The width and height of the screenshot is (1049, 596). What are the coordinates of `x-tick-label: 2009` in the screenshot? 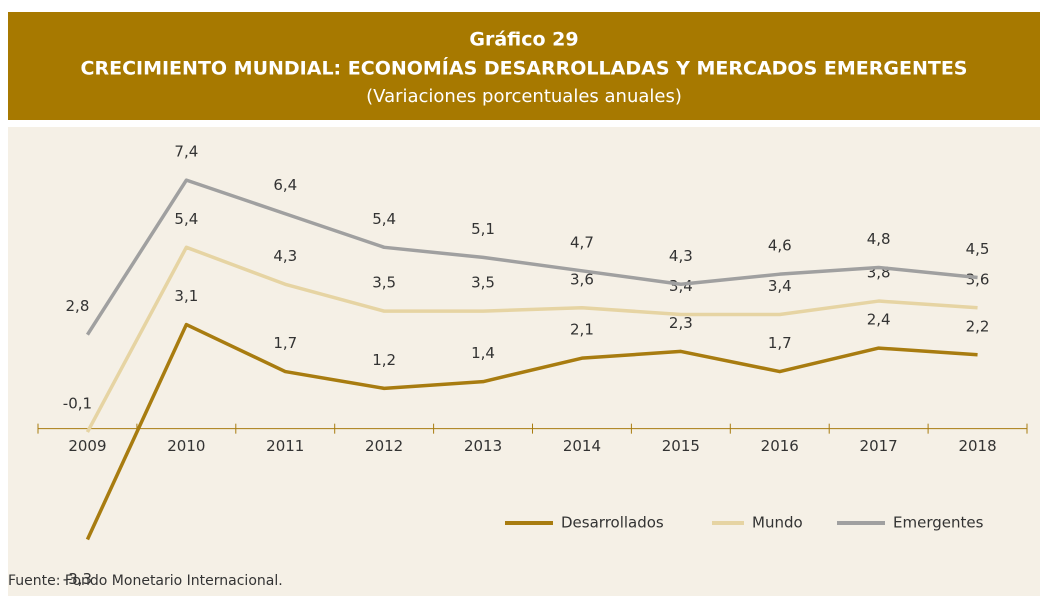 It's located at (87, 446).